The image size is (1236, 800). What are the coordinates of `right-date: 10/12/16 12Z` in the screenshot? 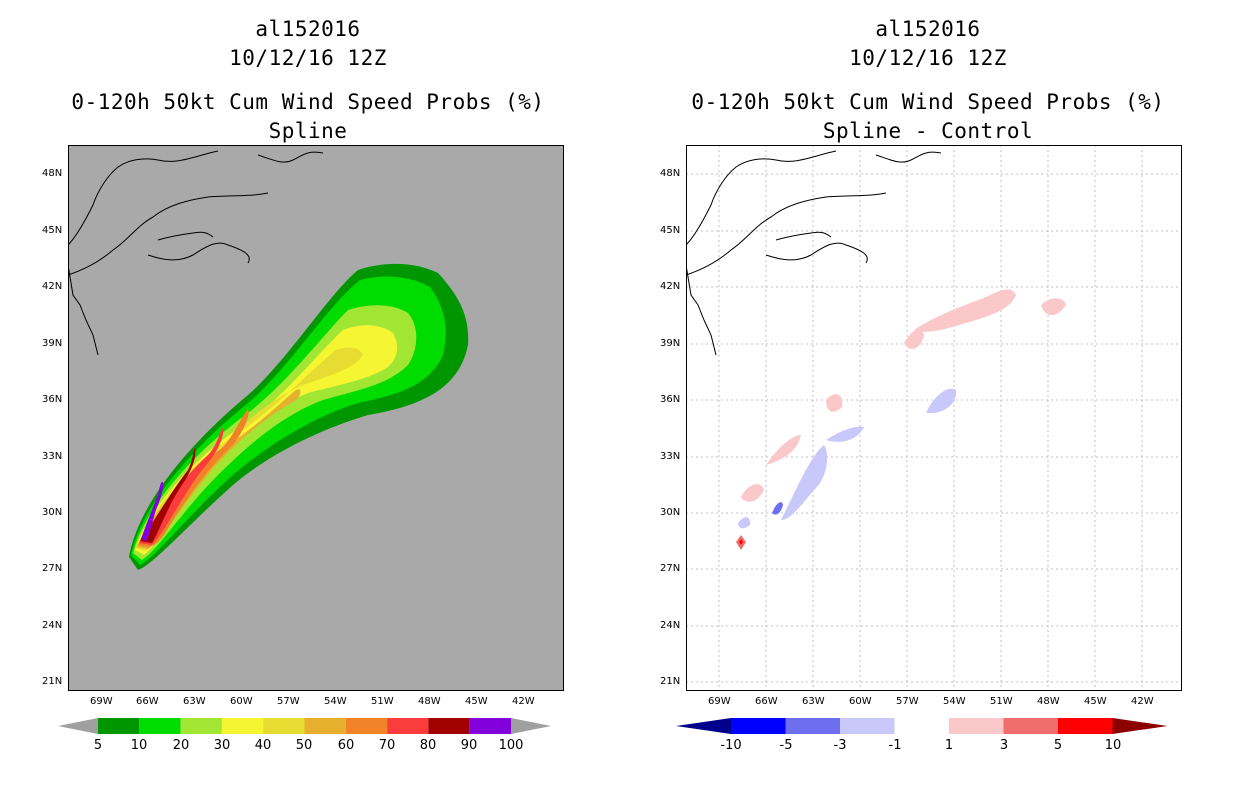 It's located at (928, 58).